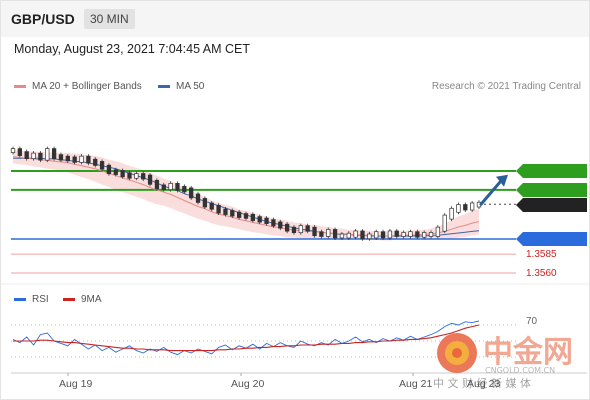 The height and width of the screenshot is (400, 590). I want to click on legend-ma20-label: MA 20 + Bollinger Bands, so click(87, 86).